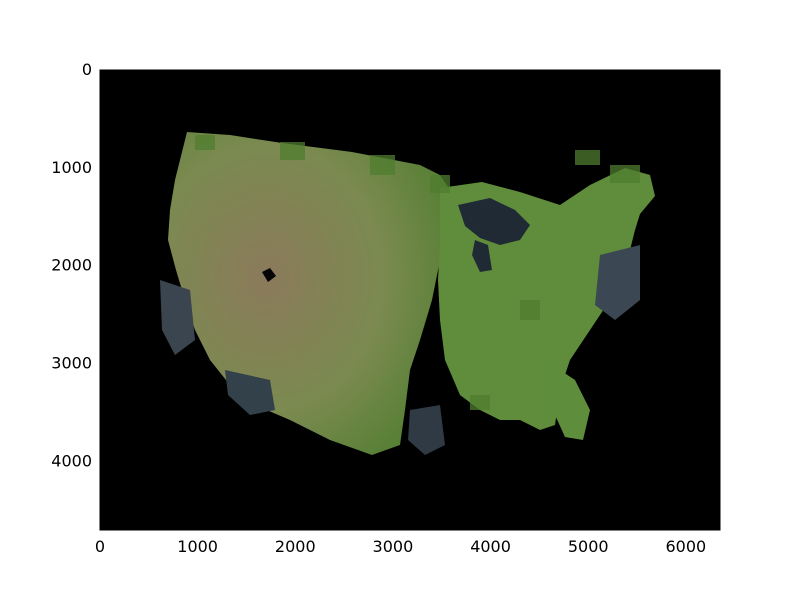 The image size is (800, 600). What do you see at coordinates (269, 275) in the screenshot?
I see `great-salt-lake` at bounding box center [269, 275].